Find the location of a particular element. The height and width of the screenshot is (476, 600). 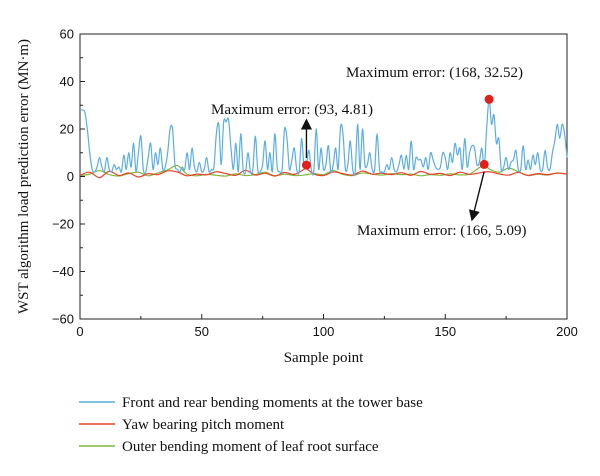

y-tick-label: 20 is located at coordinates (67, 129).